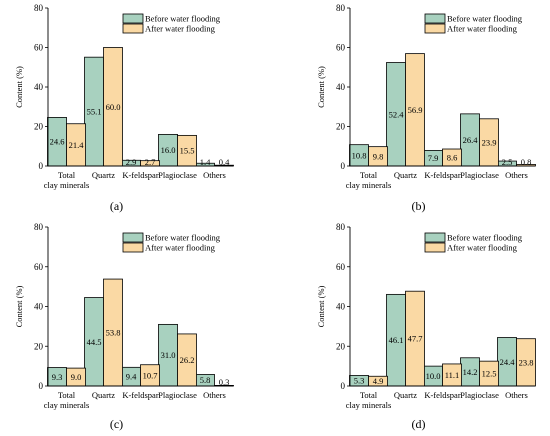  Describe the element at coordinates (116, 206) in the screenshot. I see `panel-label: (a)` at that location.